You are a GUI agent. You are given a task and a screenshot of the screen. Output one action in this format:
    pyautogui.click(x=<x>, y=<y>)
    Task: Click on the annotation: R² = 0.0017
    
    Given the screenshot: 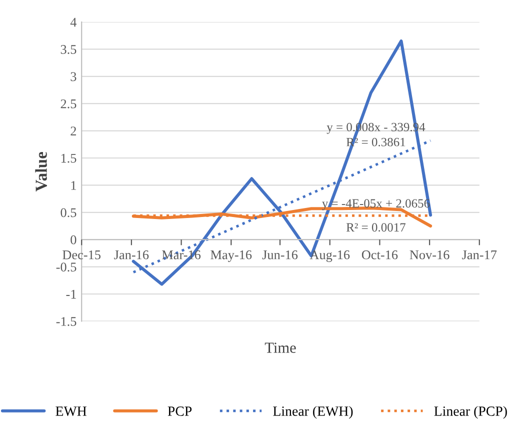 What is the action you would take?
    pyautogui.click(x=376, y=227)
    